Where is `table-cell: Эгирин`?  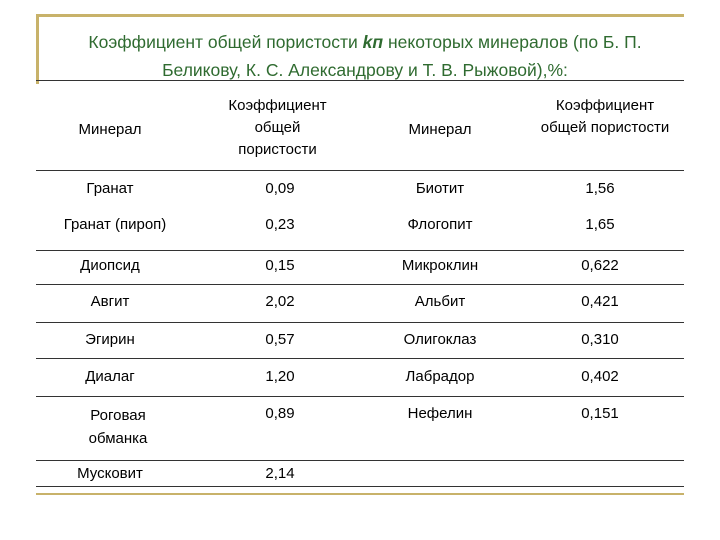 table-cell: Эгирин is located at coordinates (110, 339).